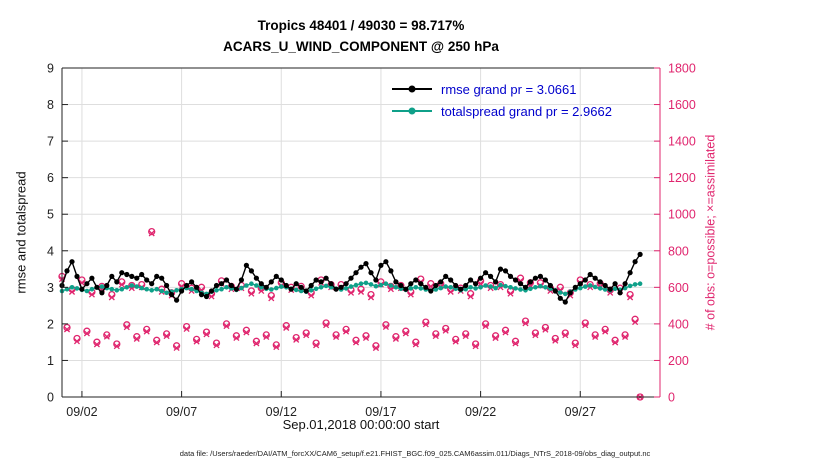  I want to click on y-right-tick-label: 800, so click(678, 251).